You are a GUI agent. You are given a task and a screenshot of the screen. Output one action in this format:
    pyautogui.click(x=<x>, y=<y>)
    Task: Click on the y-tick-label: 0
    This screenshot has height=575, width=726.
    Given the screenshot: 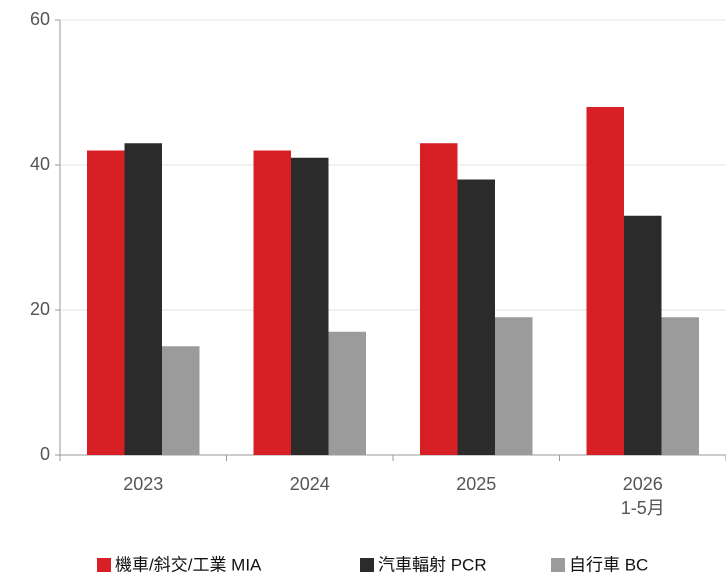 What is the action you would take?
    pyautogui.click(x=45, y=454)
    